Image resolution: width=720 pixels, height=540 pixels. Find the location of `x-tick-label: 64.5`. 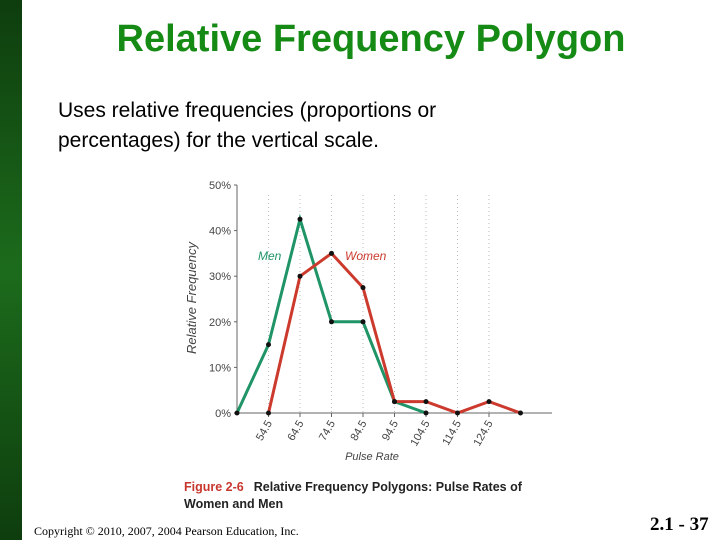

x-tick-label: 64.5 is located at coordinates (295, 431).